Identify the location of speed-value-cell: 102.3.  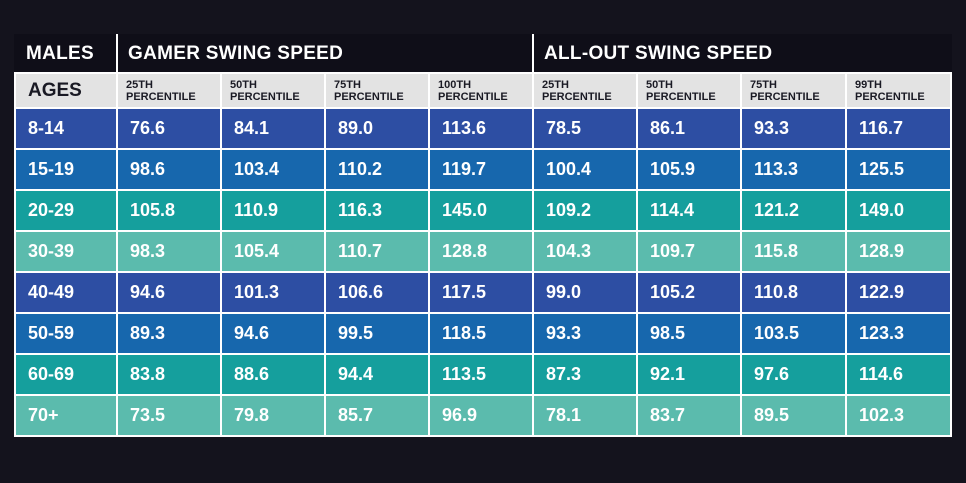
(898, 415).